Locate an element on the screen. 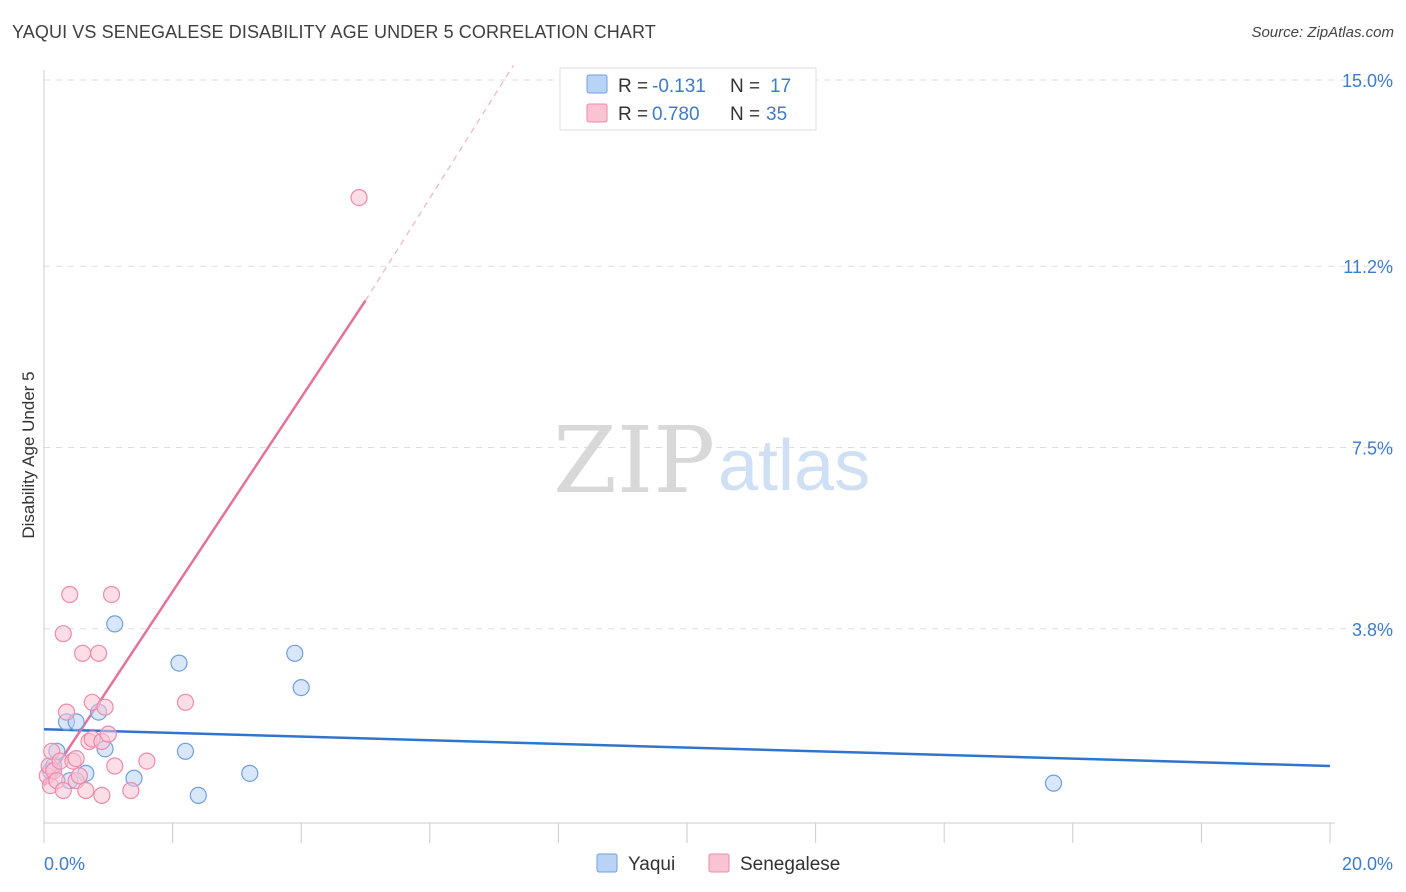 The width and height of the screenshot is (1406, 892). legend-n-value-yaqui: 17 is located at coordinates (780, 86).